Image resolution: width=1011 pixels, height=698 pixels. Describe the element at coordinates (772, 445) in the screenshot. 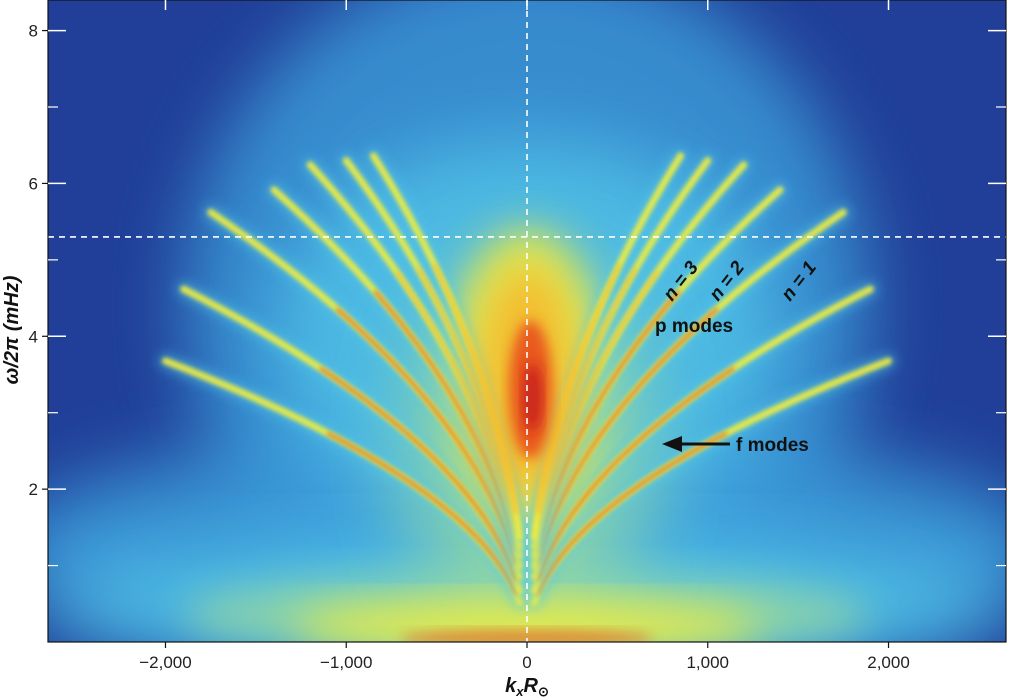

I see `annotation-f-modes: f modes` at that location.